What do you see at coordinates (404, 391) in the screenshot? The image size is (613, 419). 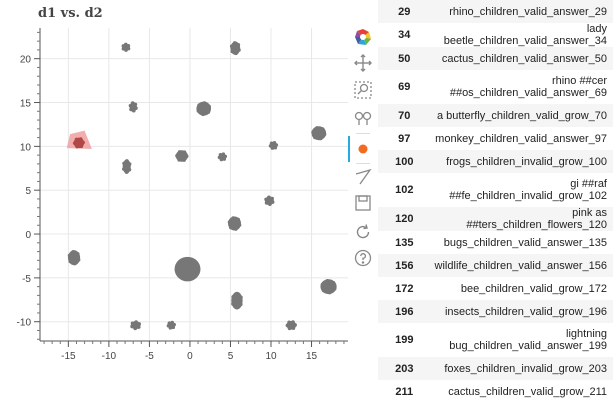 I see `row-index: 211` at bounding box center [404, 391].